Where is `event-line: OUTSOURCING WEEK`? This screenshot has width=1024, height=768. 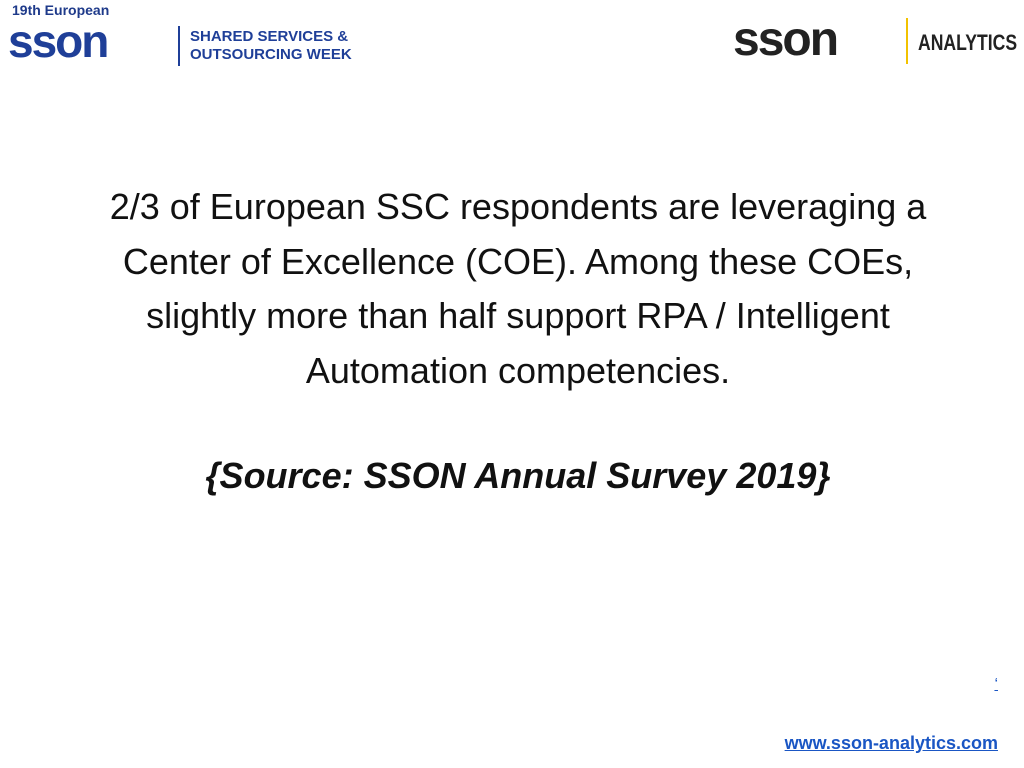
event-line: OUTSOURCING WEEK is located at coordinates (271, 54).